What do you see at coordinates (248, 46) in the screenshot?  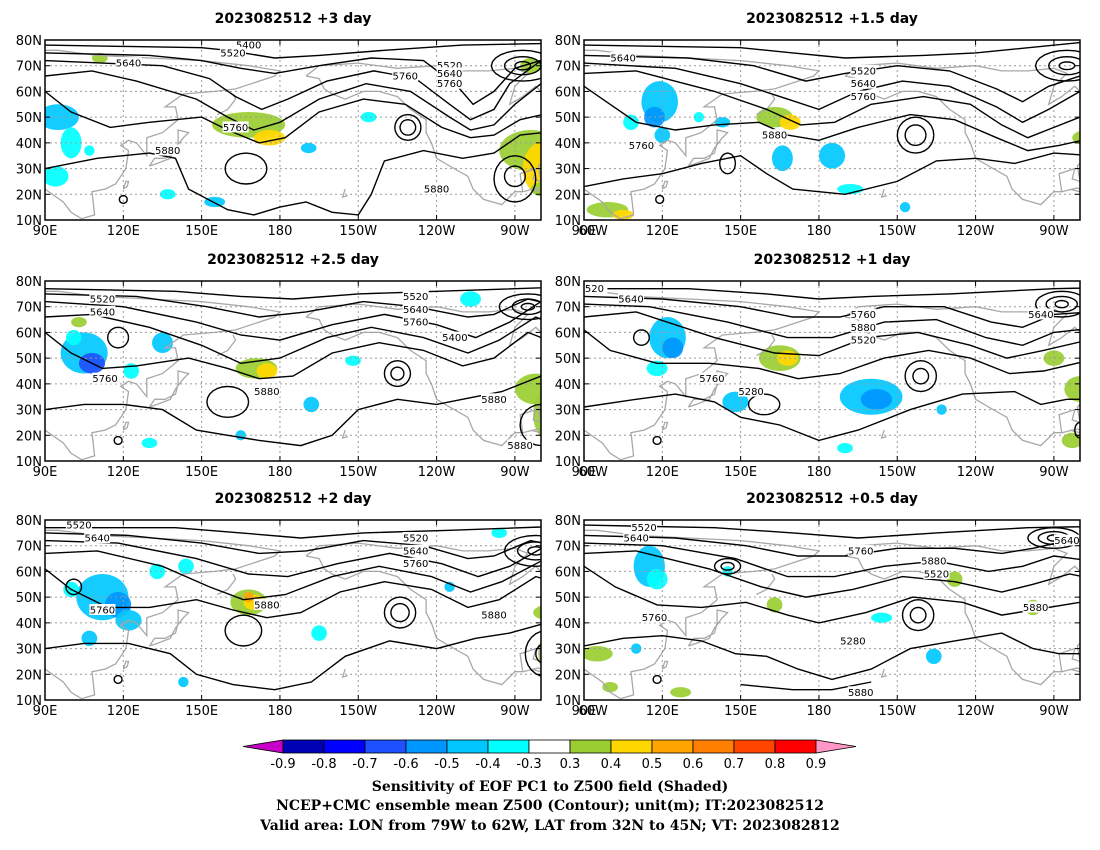 I see `contour-label: 5400` at bounding box center [248, 46].